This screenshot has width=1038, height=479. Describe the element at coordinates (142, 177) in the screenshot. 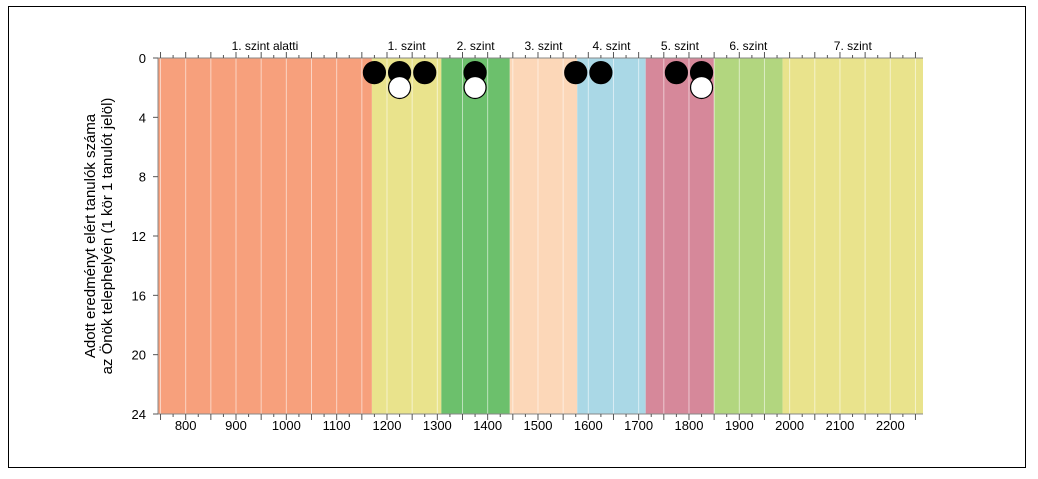

I see `y-tick-label: 8` at that location.